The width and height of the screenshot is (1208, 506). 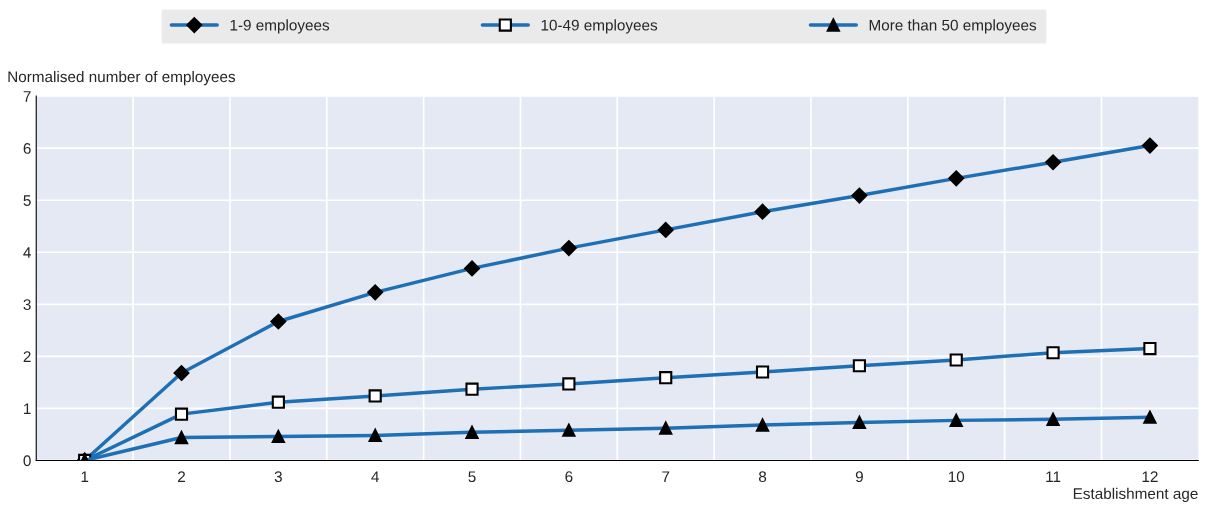 I want to click on x-tick-label: 3, so click(x=278, y=477).